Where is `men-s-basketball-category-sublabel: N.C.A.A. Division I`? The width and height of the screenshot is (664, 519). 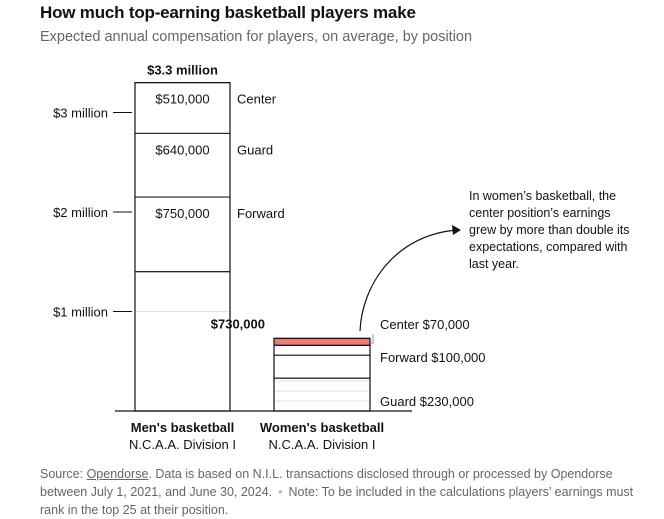 men-s-basketball-category-sublabel: N.C.A.A. Division I is located at coordinates (182, 444).